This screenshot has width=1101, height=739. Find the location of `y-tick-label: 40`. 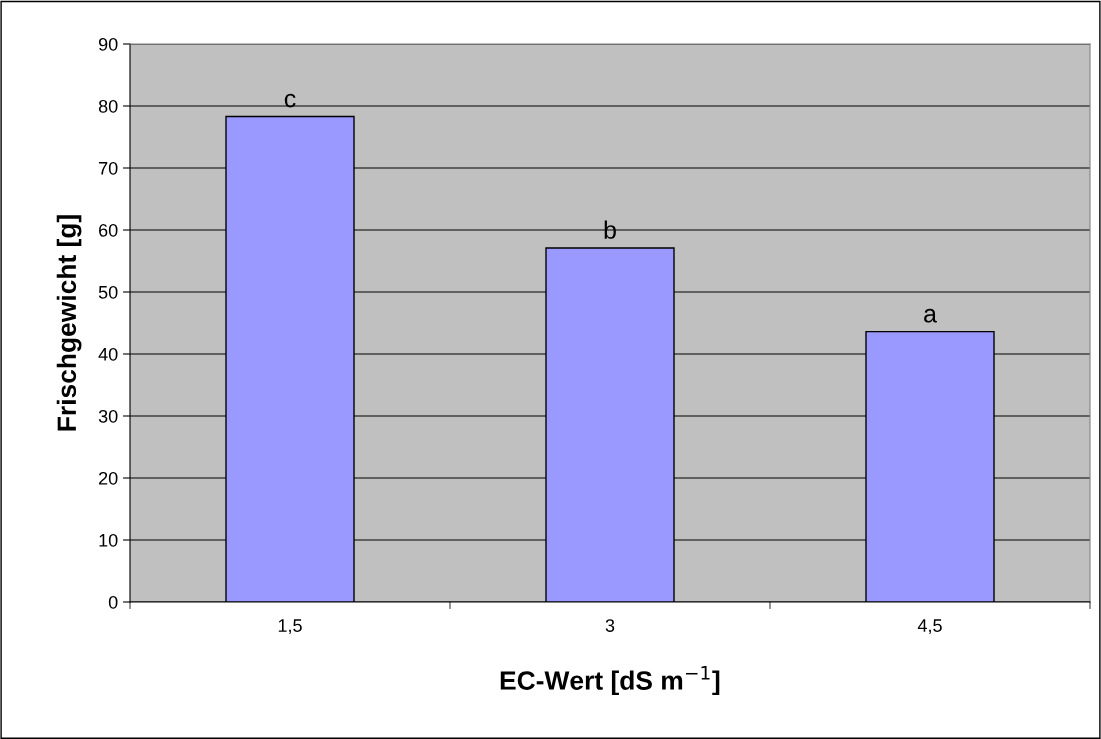

y-tick-label: 40 is located at coordinates (108, 354).